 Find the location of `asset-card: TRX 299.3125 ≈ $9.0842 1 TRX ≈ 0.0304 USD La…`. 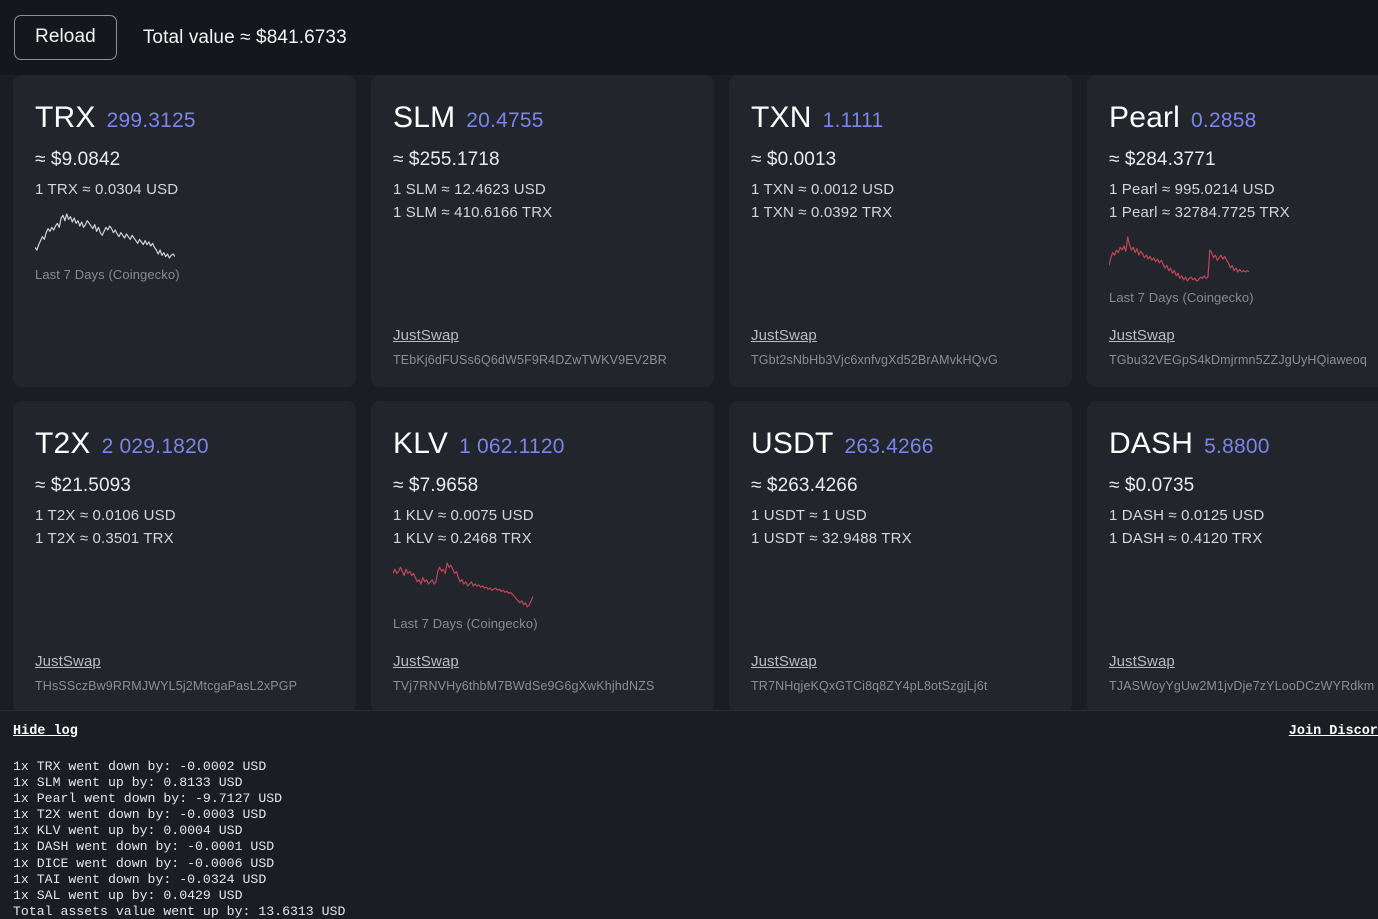

asset-card: TRX 299.3125 ≈ $9.0842 1 TRX ≈ 0.0304 USD La… is located at coordinates (184, 231).